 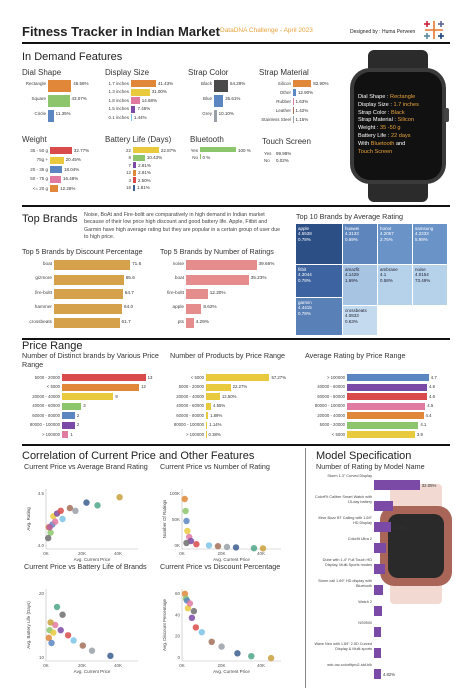 I want to click on tick-label-grey: Grey, so click(x=207, y=113).